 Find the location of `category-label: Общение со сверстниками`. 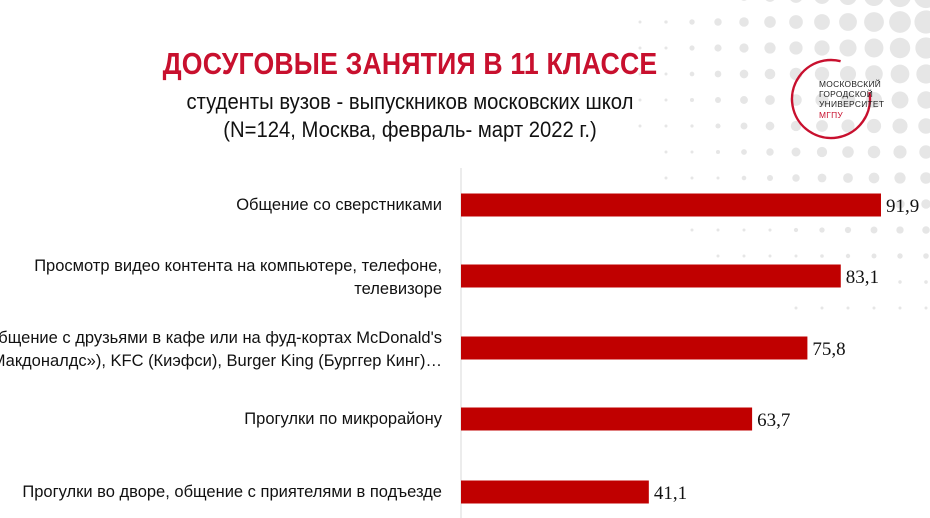

category-label: Общение со сверстниками is located at coordinates (339, 205).